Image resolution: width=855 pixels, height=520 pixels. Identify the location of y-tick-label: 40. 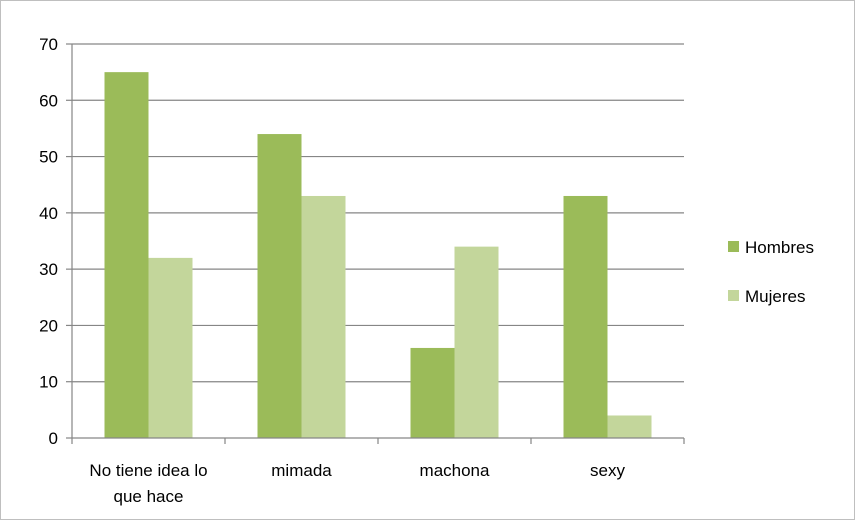
(48, 213).